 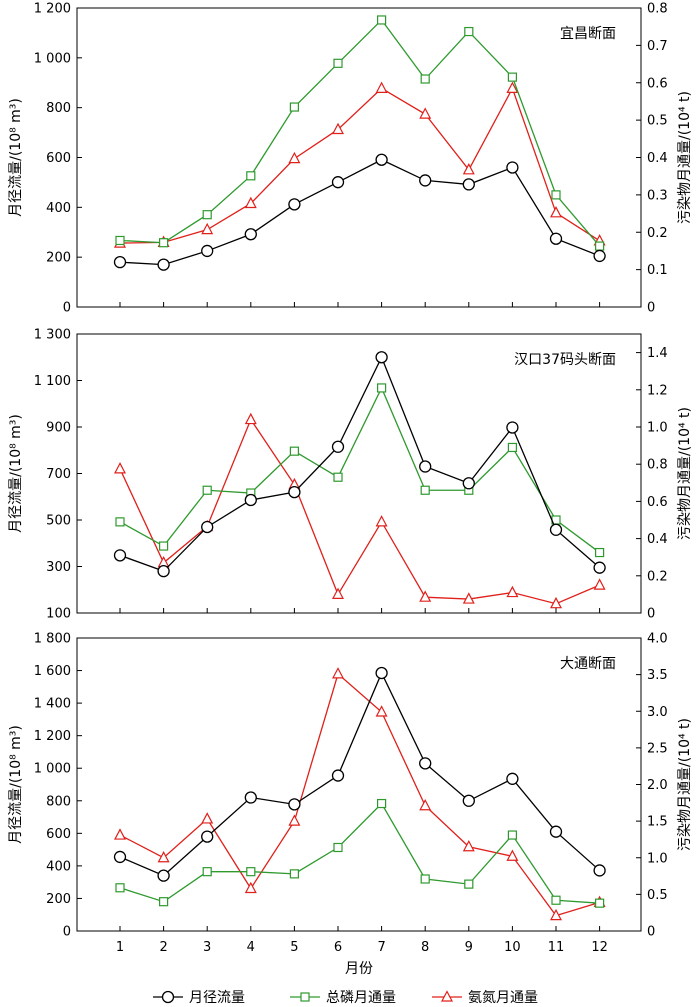 What do you see at coordinates (657, 195) in the screenshot?
I see `y-right-tick-label: 0.3` at bounding box center [657, 195].